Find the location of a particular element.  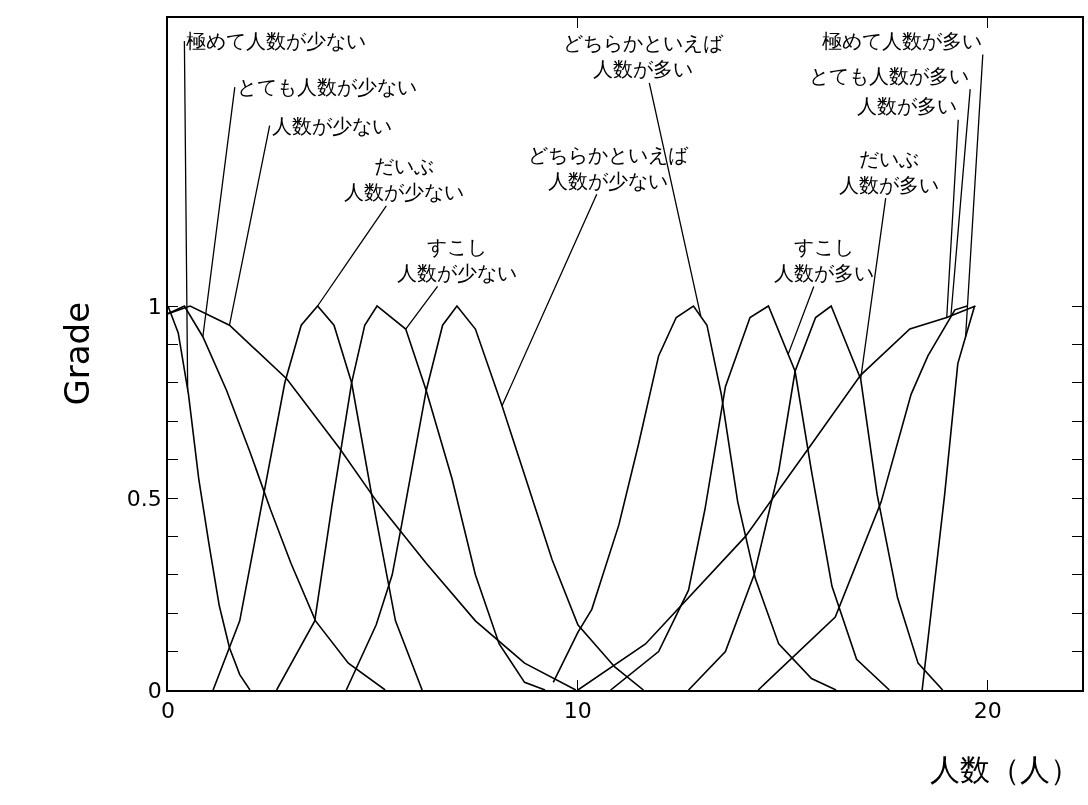

y-axis-title: Grade is located at coordinates (76, 353).